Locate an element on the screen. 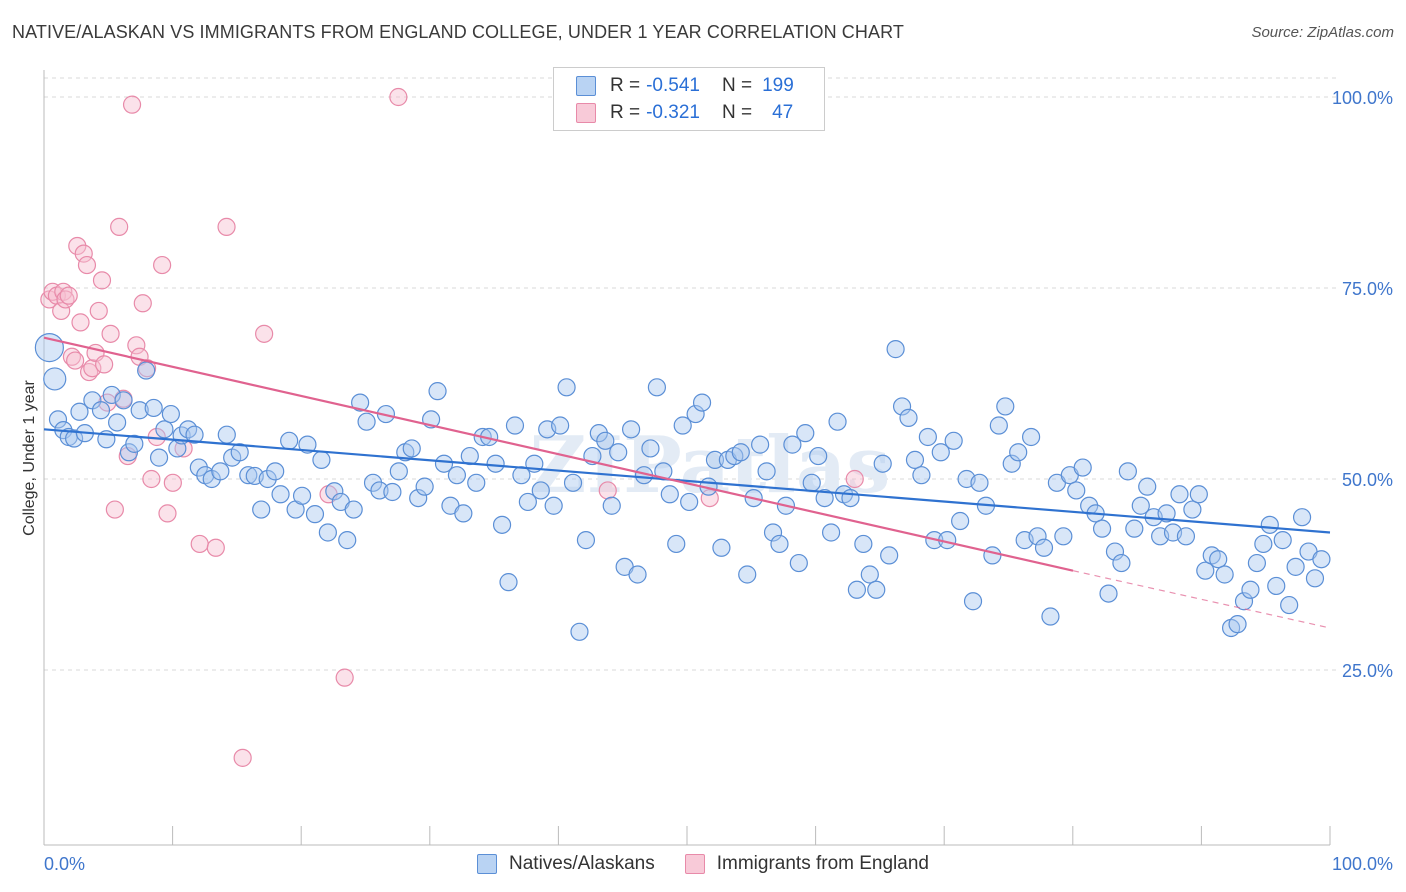 The image size is (1406, 892). chart-source: Source: ZipAtlas.com is located at coordinates (1322, 32).